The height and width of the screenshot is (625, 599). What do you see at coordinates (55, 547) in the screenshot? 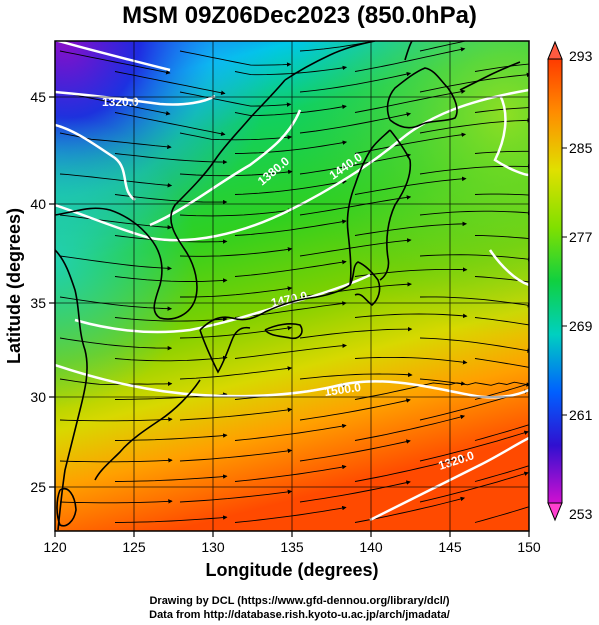
I see `x-tick-label: 120` at bounding box center [55, 547].